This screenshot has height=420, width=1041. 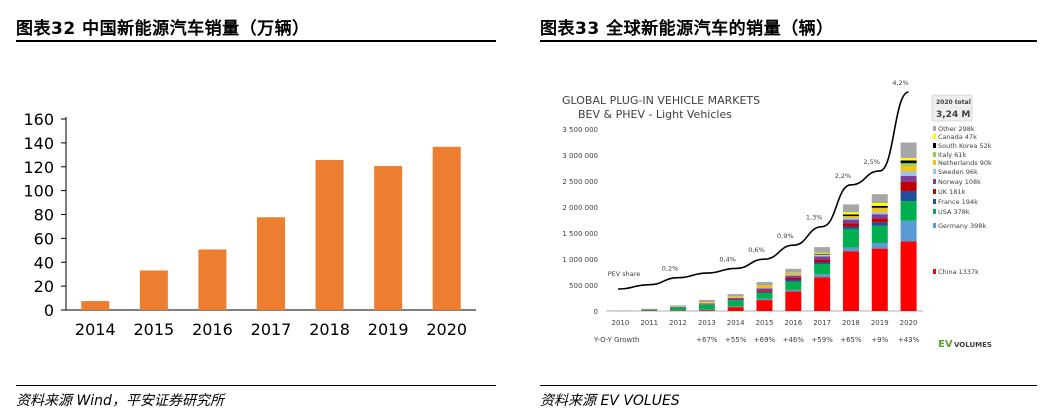 I want to click on yoy-growth-label: +9%, so click(x=879, y=340).